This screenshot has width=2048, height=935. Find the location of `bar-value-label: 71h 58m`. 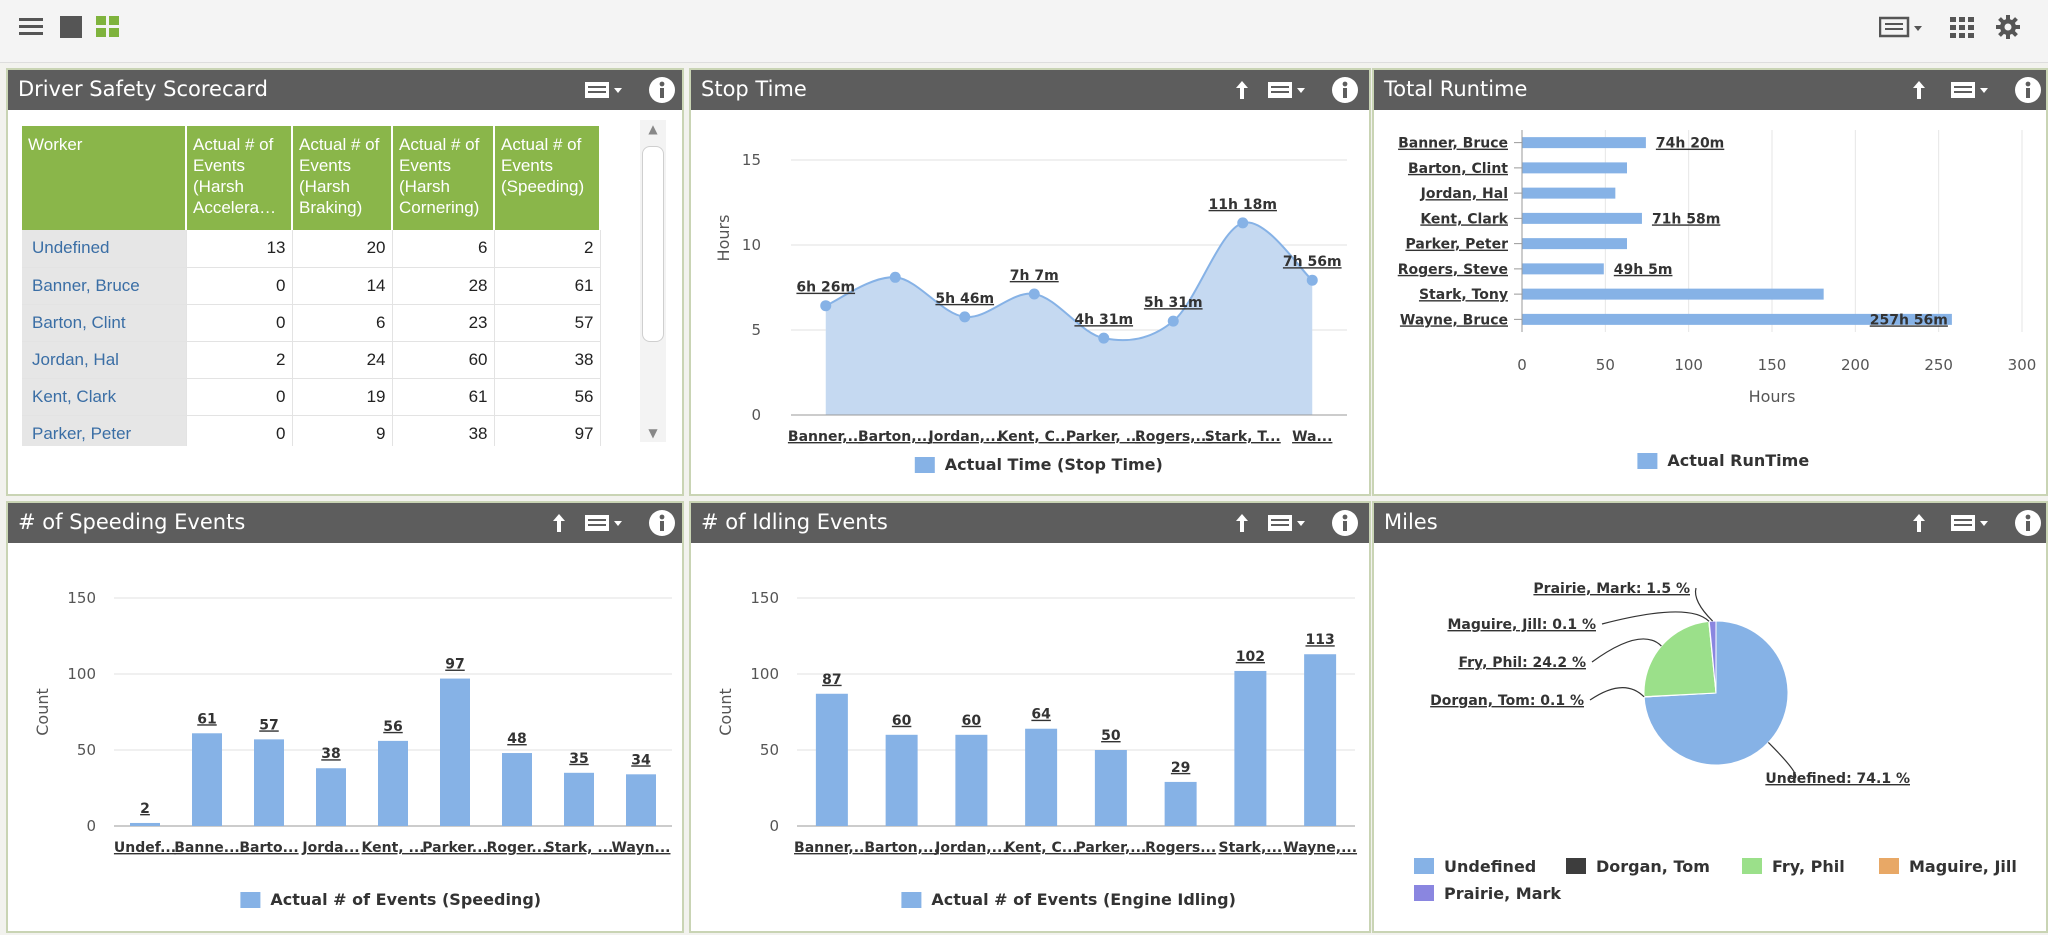

bar-value-label: 71h 58m is located at coordinates (1686, 219).